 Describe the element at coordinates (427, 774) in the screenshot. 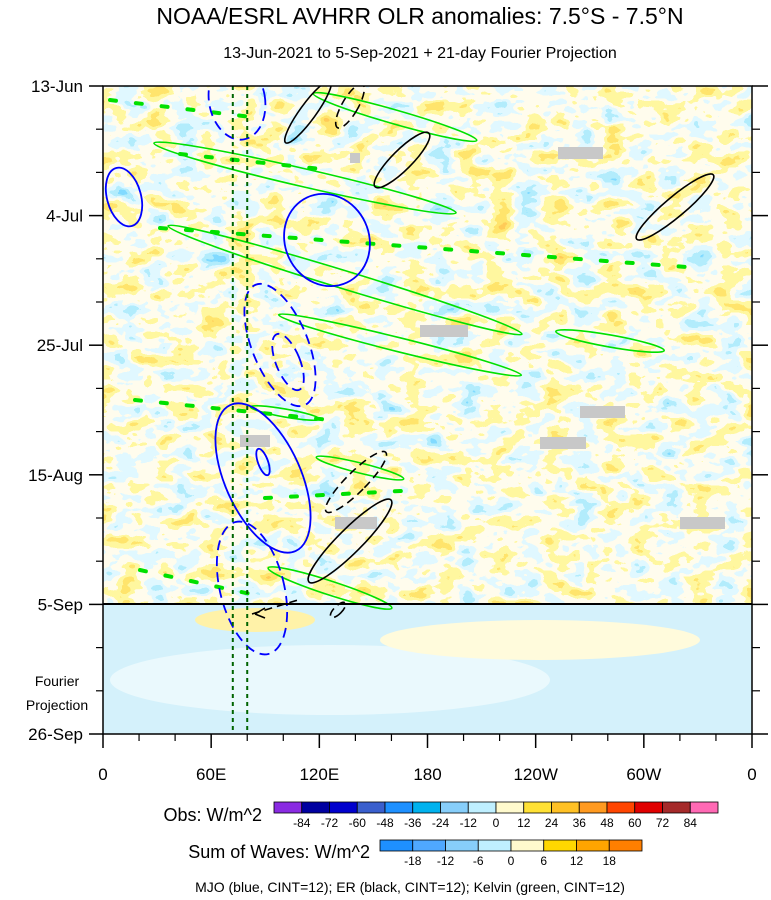

I see `x-tick-label: 180` at that location.